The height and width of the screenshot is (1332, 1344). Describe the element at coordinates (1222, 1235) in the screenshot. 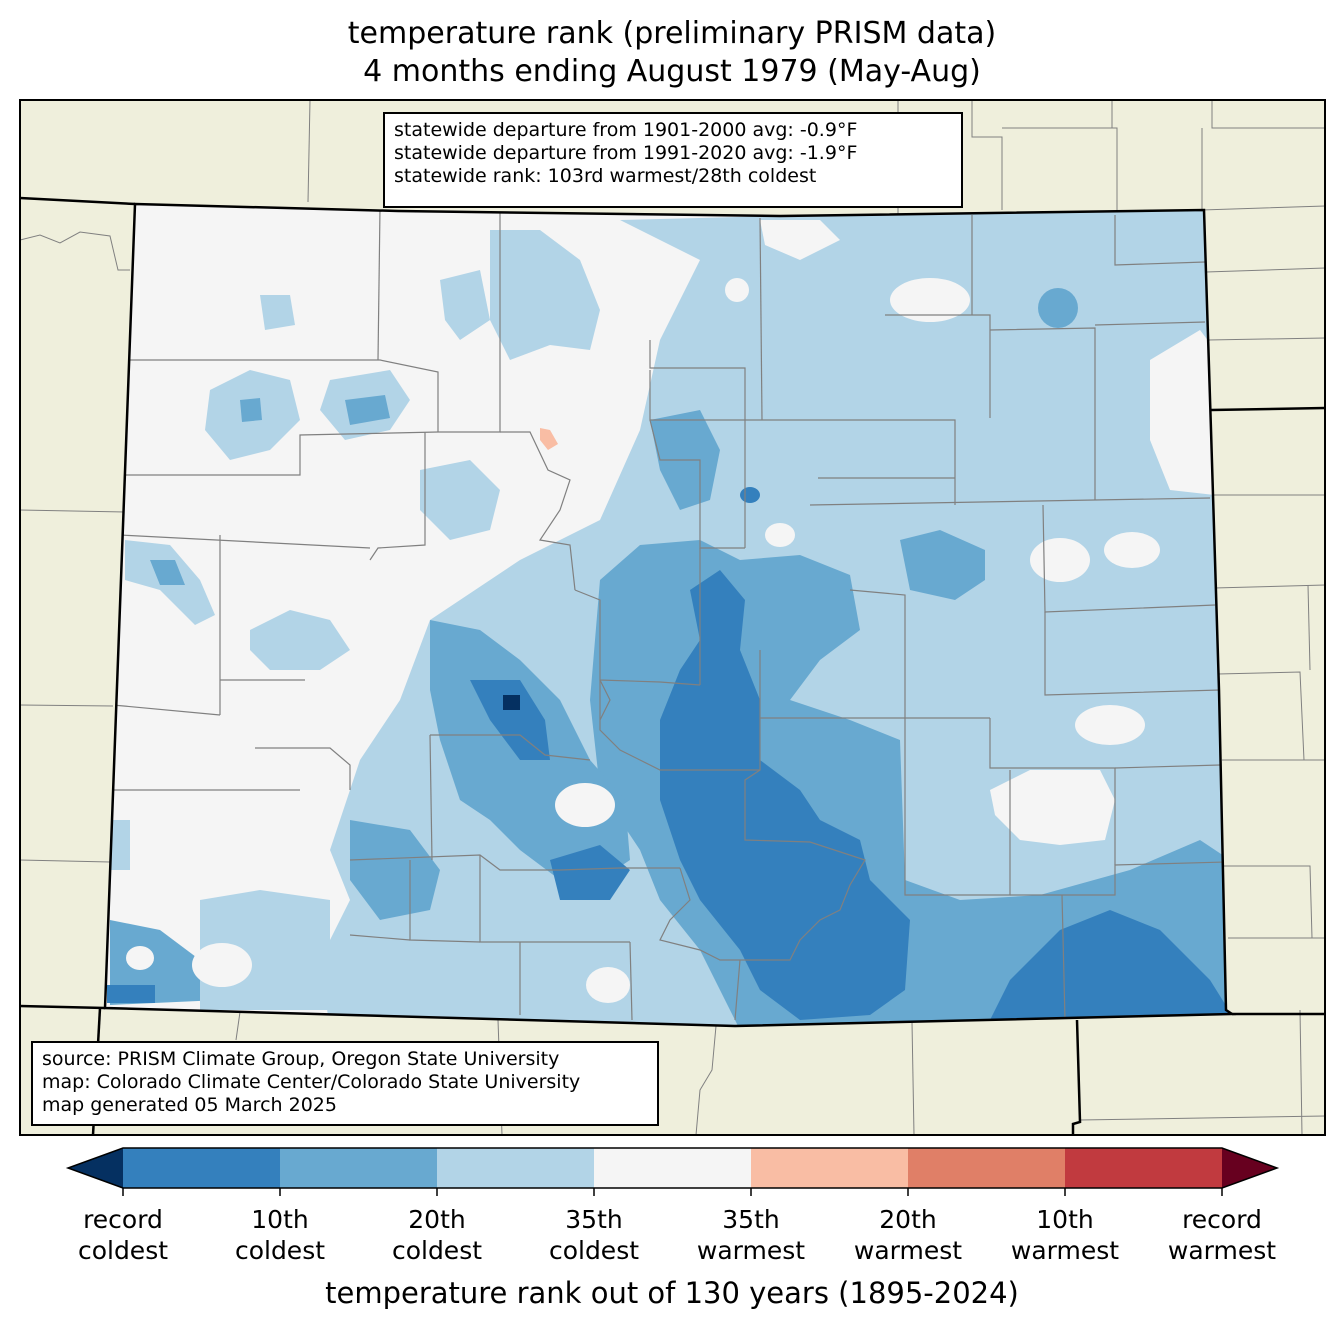

I see `colorbar-tick-label-7: record warmest` at that location.